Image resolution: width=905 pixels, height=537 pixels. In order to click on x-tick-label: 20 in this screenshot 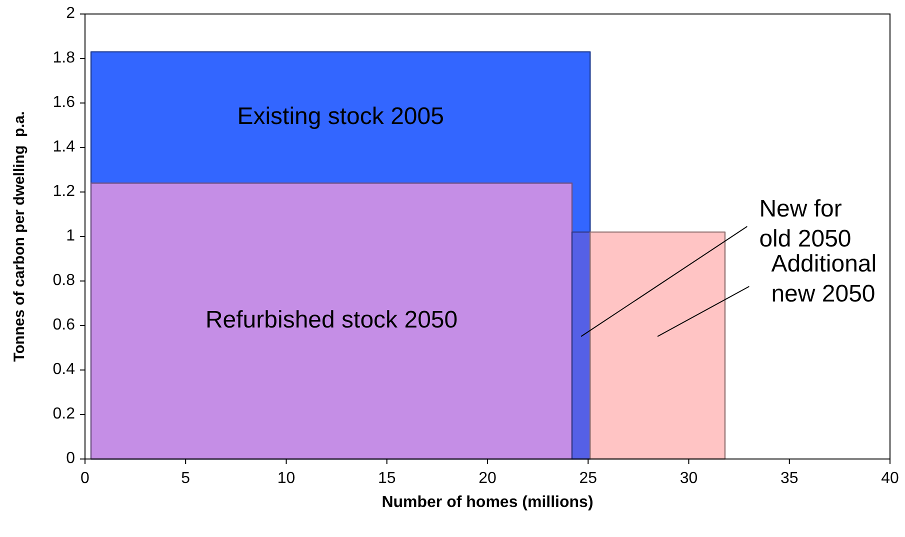, I will do `click(487, 478)`.